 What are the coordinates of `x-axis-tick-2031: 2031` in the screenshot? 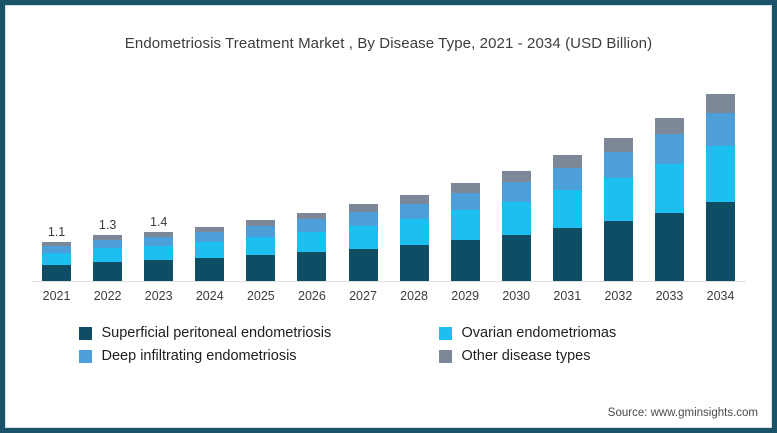 It's located at (567, 296).